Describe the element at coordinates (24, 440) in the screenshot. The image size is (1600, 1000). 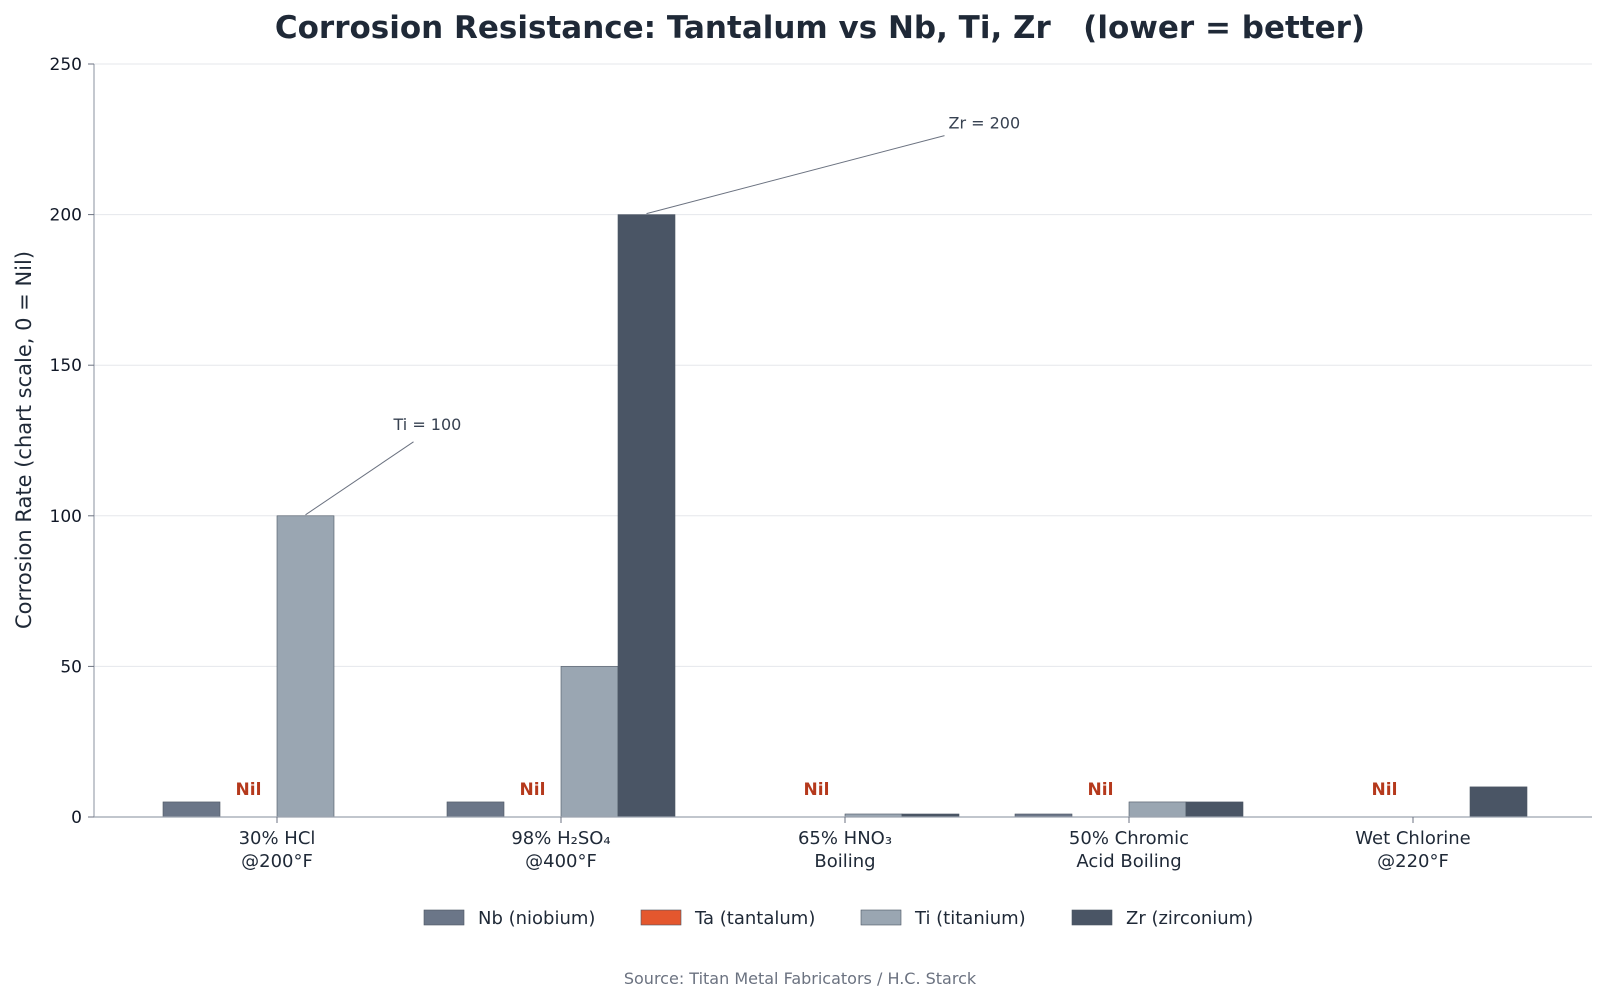
I see `y-axis-label: Corrosion Rate (chart scale, 0 = Nil)` at that location.